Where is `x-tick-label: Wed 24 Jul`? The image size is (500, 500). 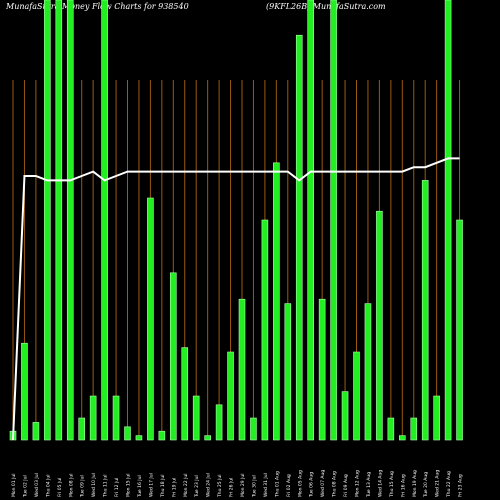
x-tick-label: Wed 24 Jul is located at coordinates (209, 485).